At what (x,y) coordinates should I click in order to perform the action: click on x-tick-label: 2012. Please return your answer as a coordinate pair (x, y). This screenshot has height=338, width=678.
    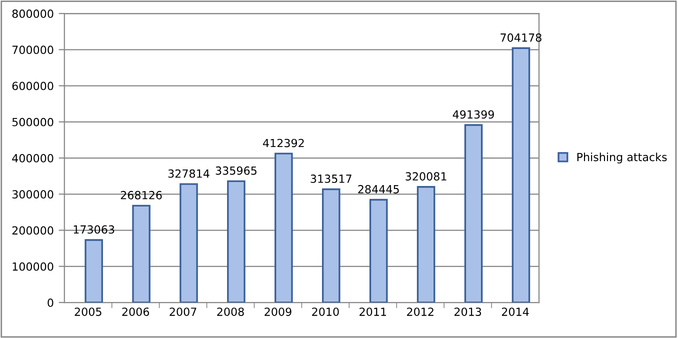
    Looking at the image, I should click on (420, 312).